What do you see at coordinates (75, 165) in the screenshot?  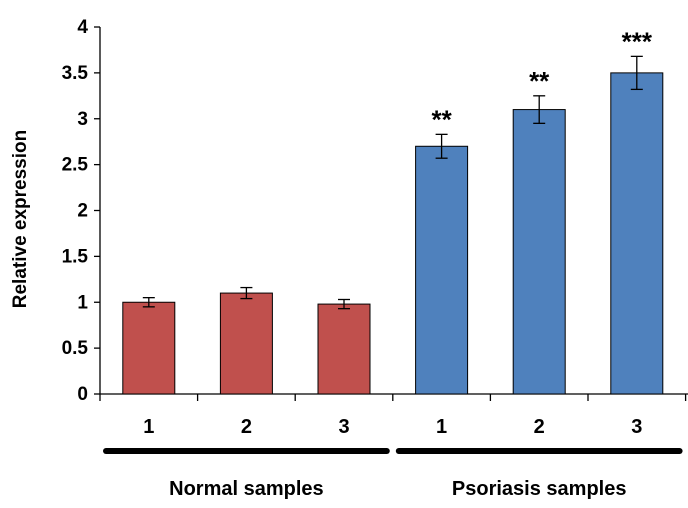 I see `y-tick-label: 2.5` at bounding box center [75, 165].